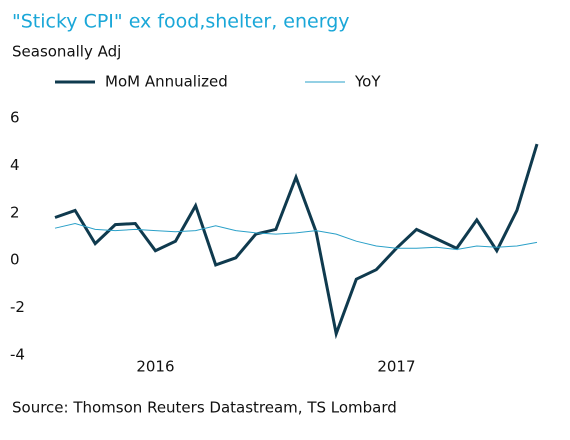 This screenshot has width=570, height=440. I want to click on y-tick-label: 4, so click(15, 165).